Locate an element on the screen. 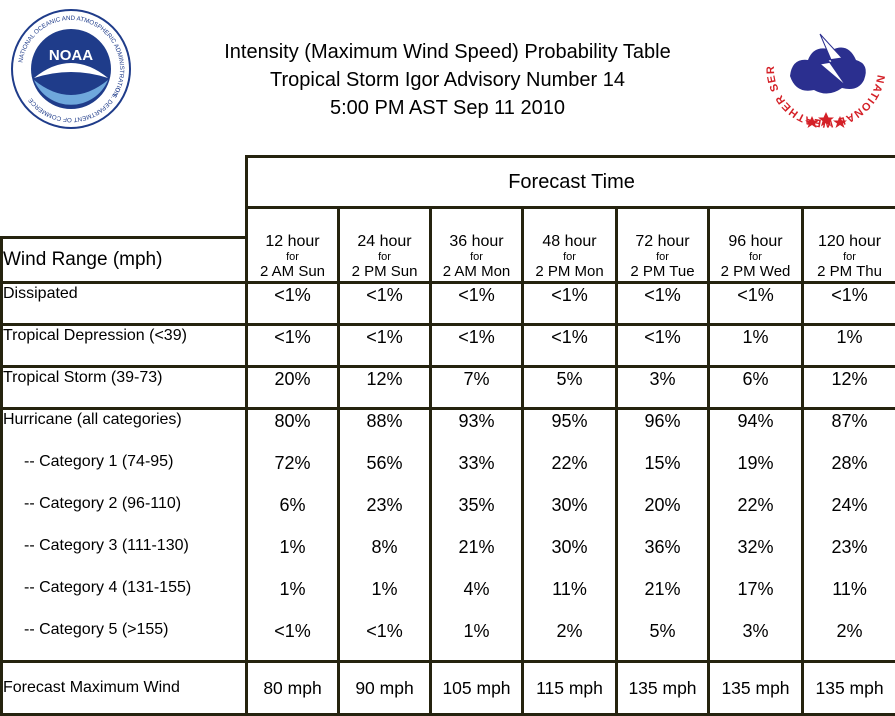 The height and width of the screenshot is (716, 895). category-label: -- Category 2 (96-110) is located at coordinates (103, 503).